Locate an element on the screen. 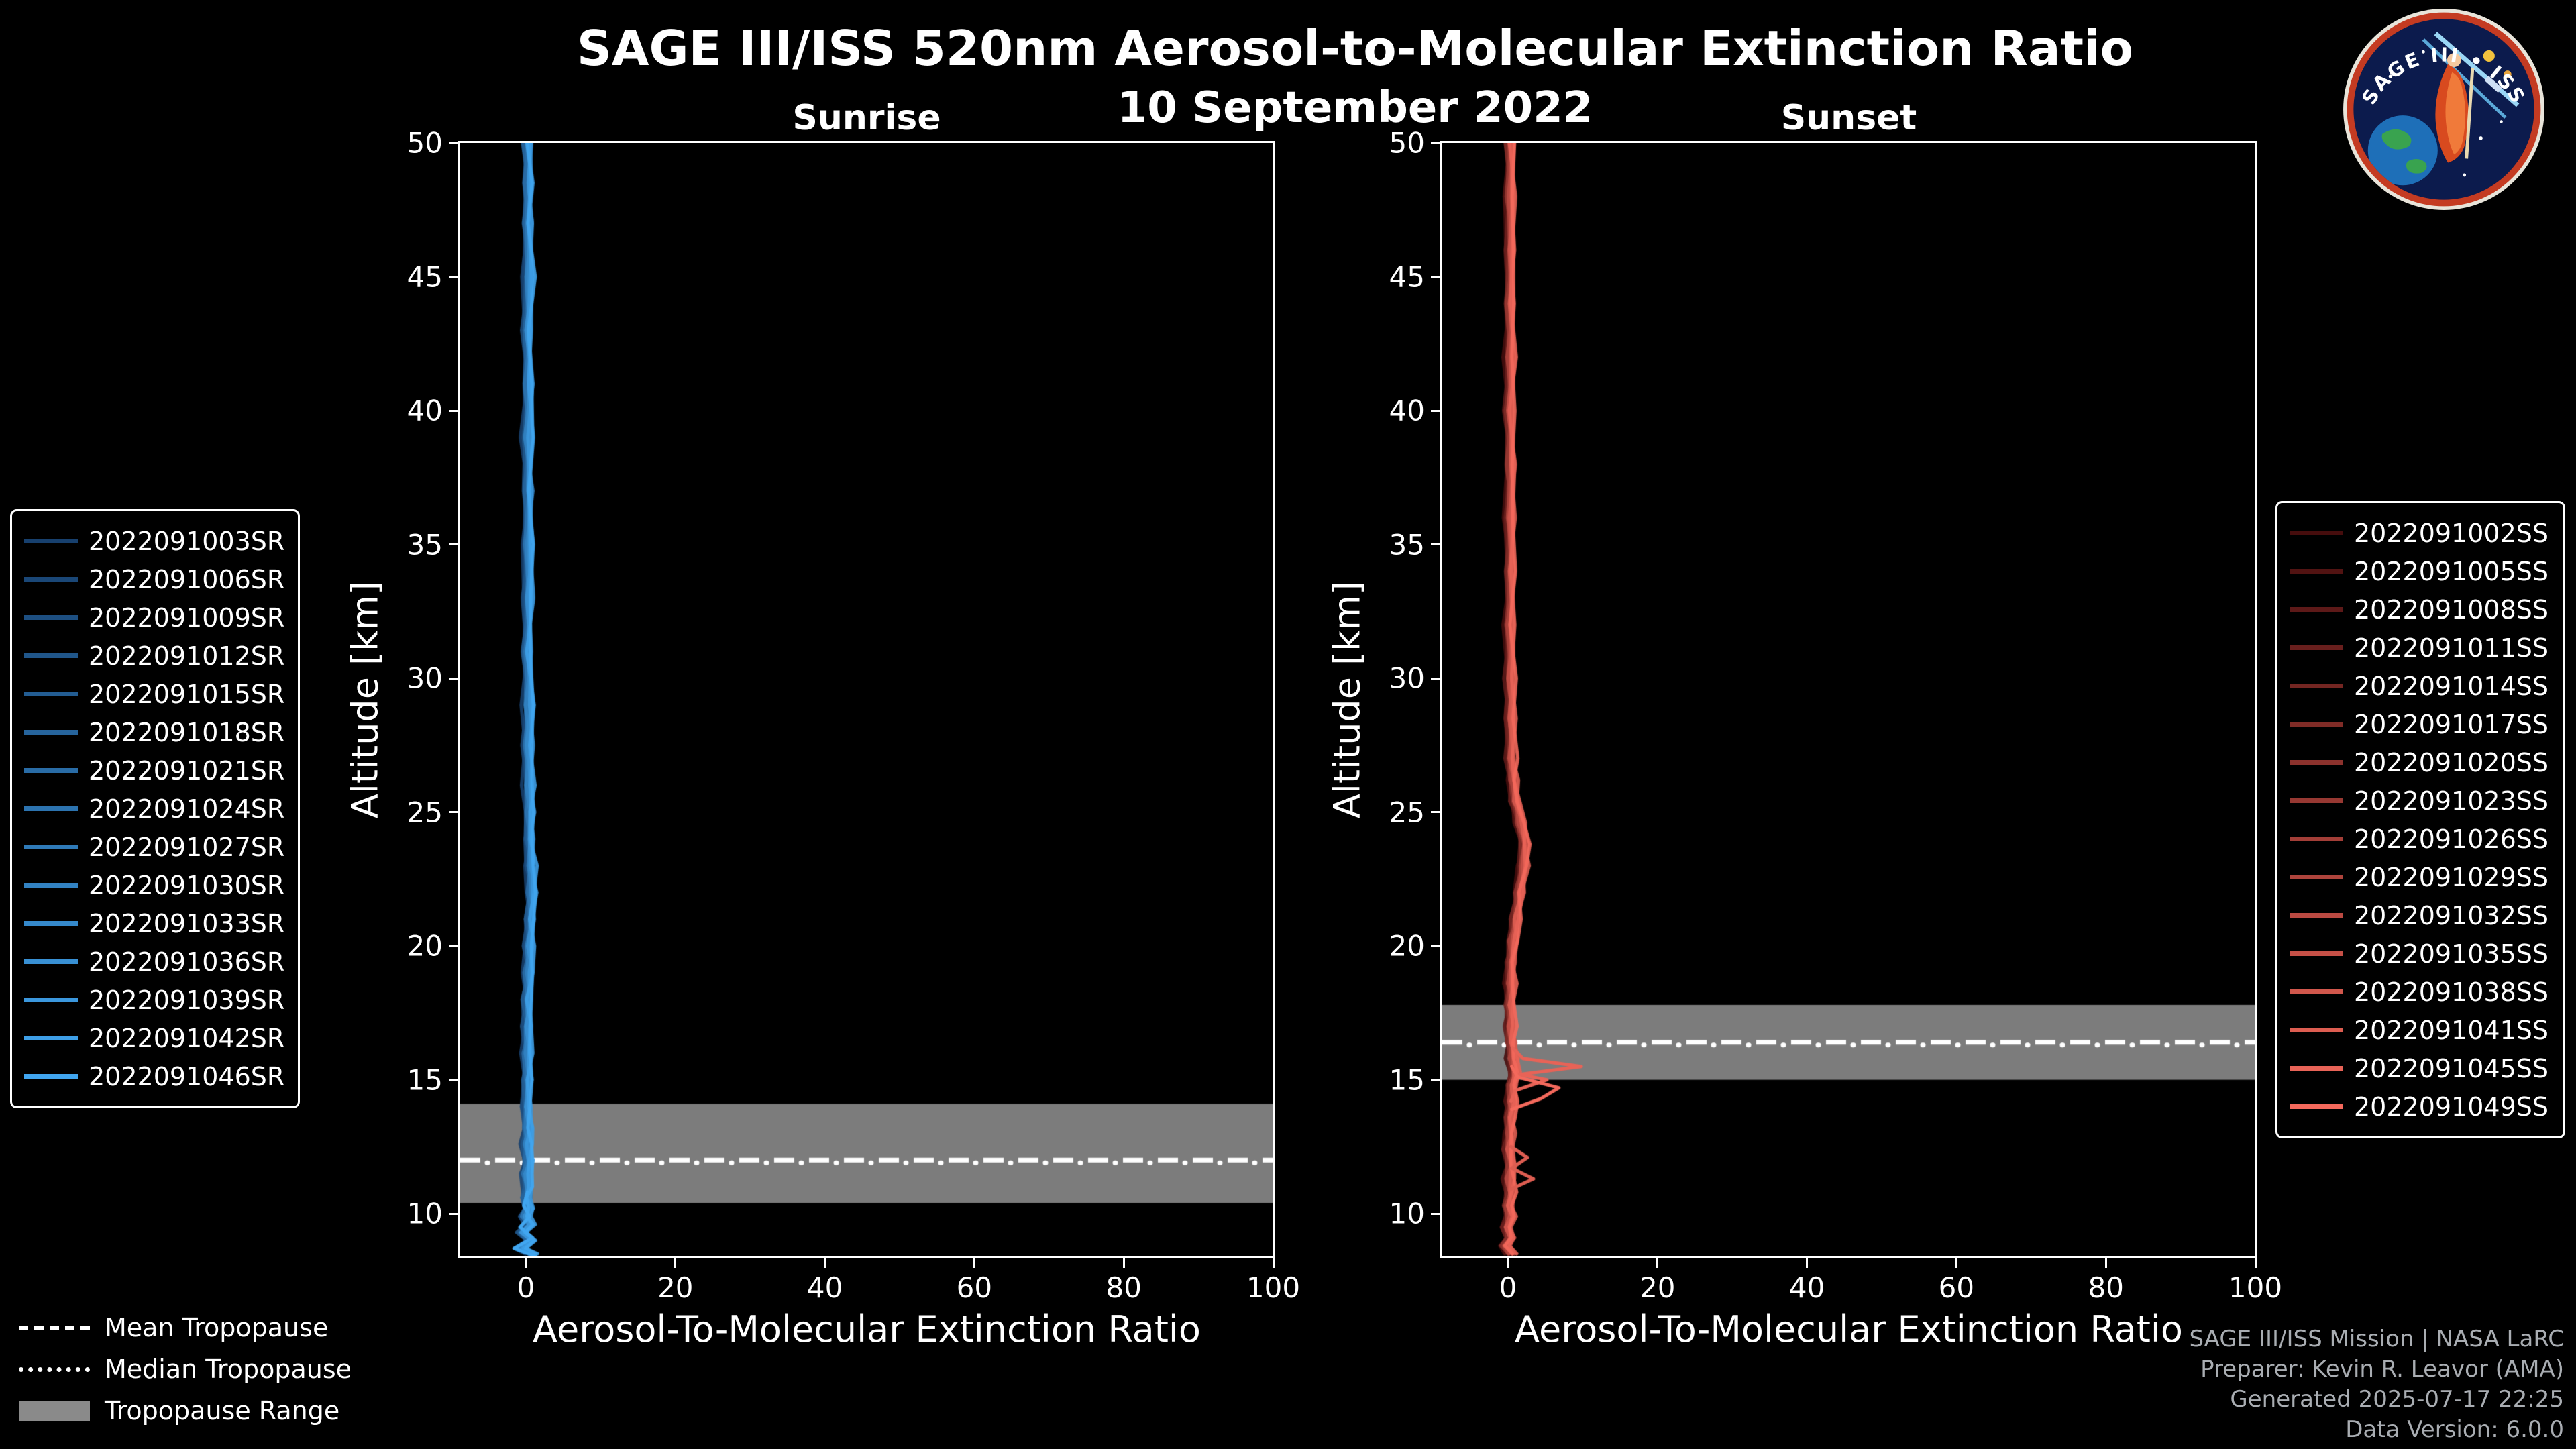 The image size is (2576, 1449). tropopause-range-legend-item: Tropopause Range is located at coordinates (185, 1411).